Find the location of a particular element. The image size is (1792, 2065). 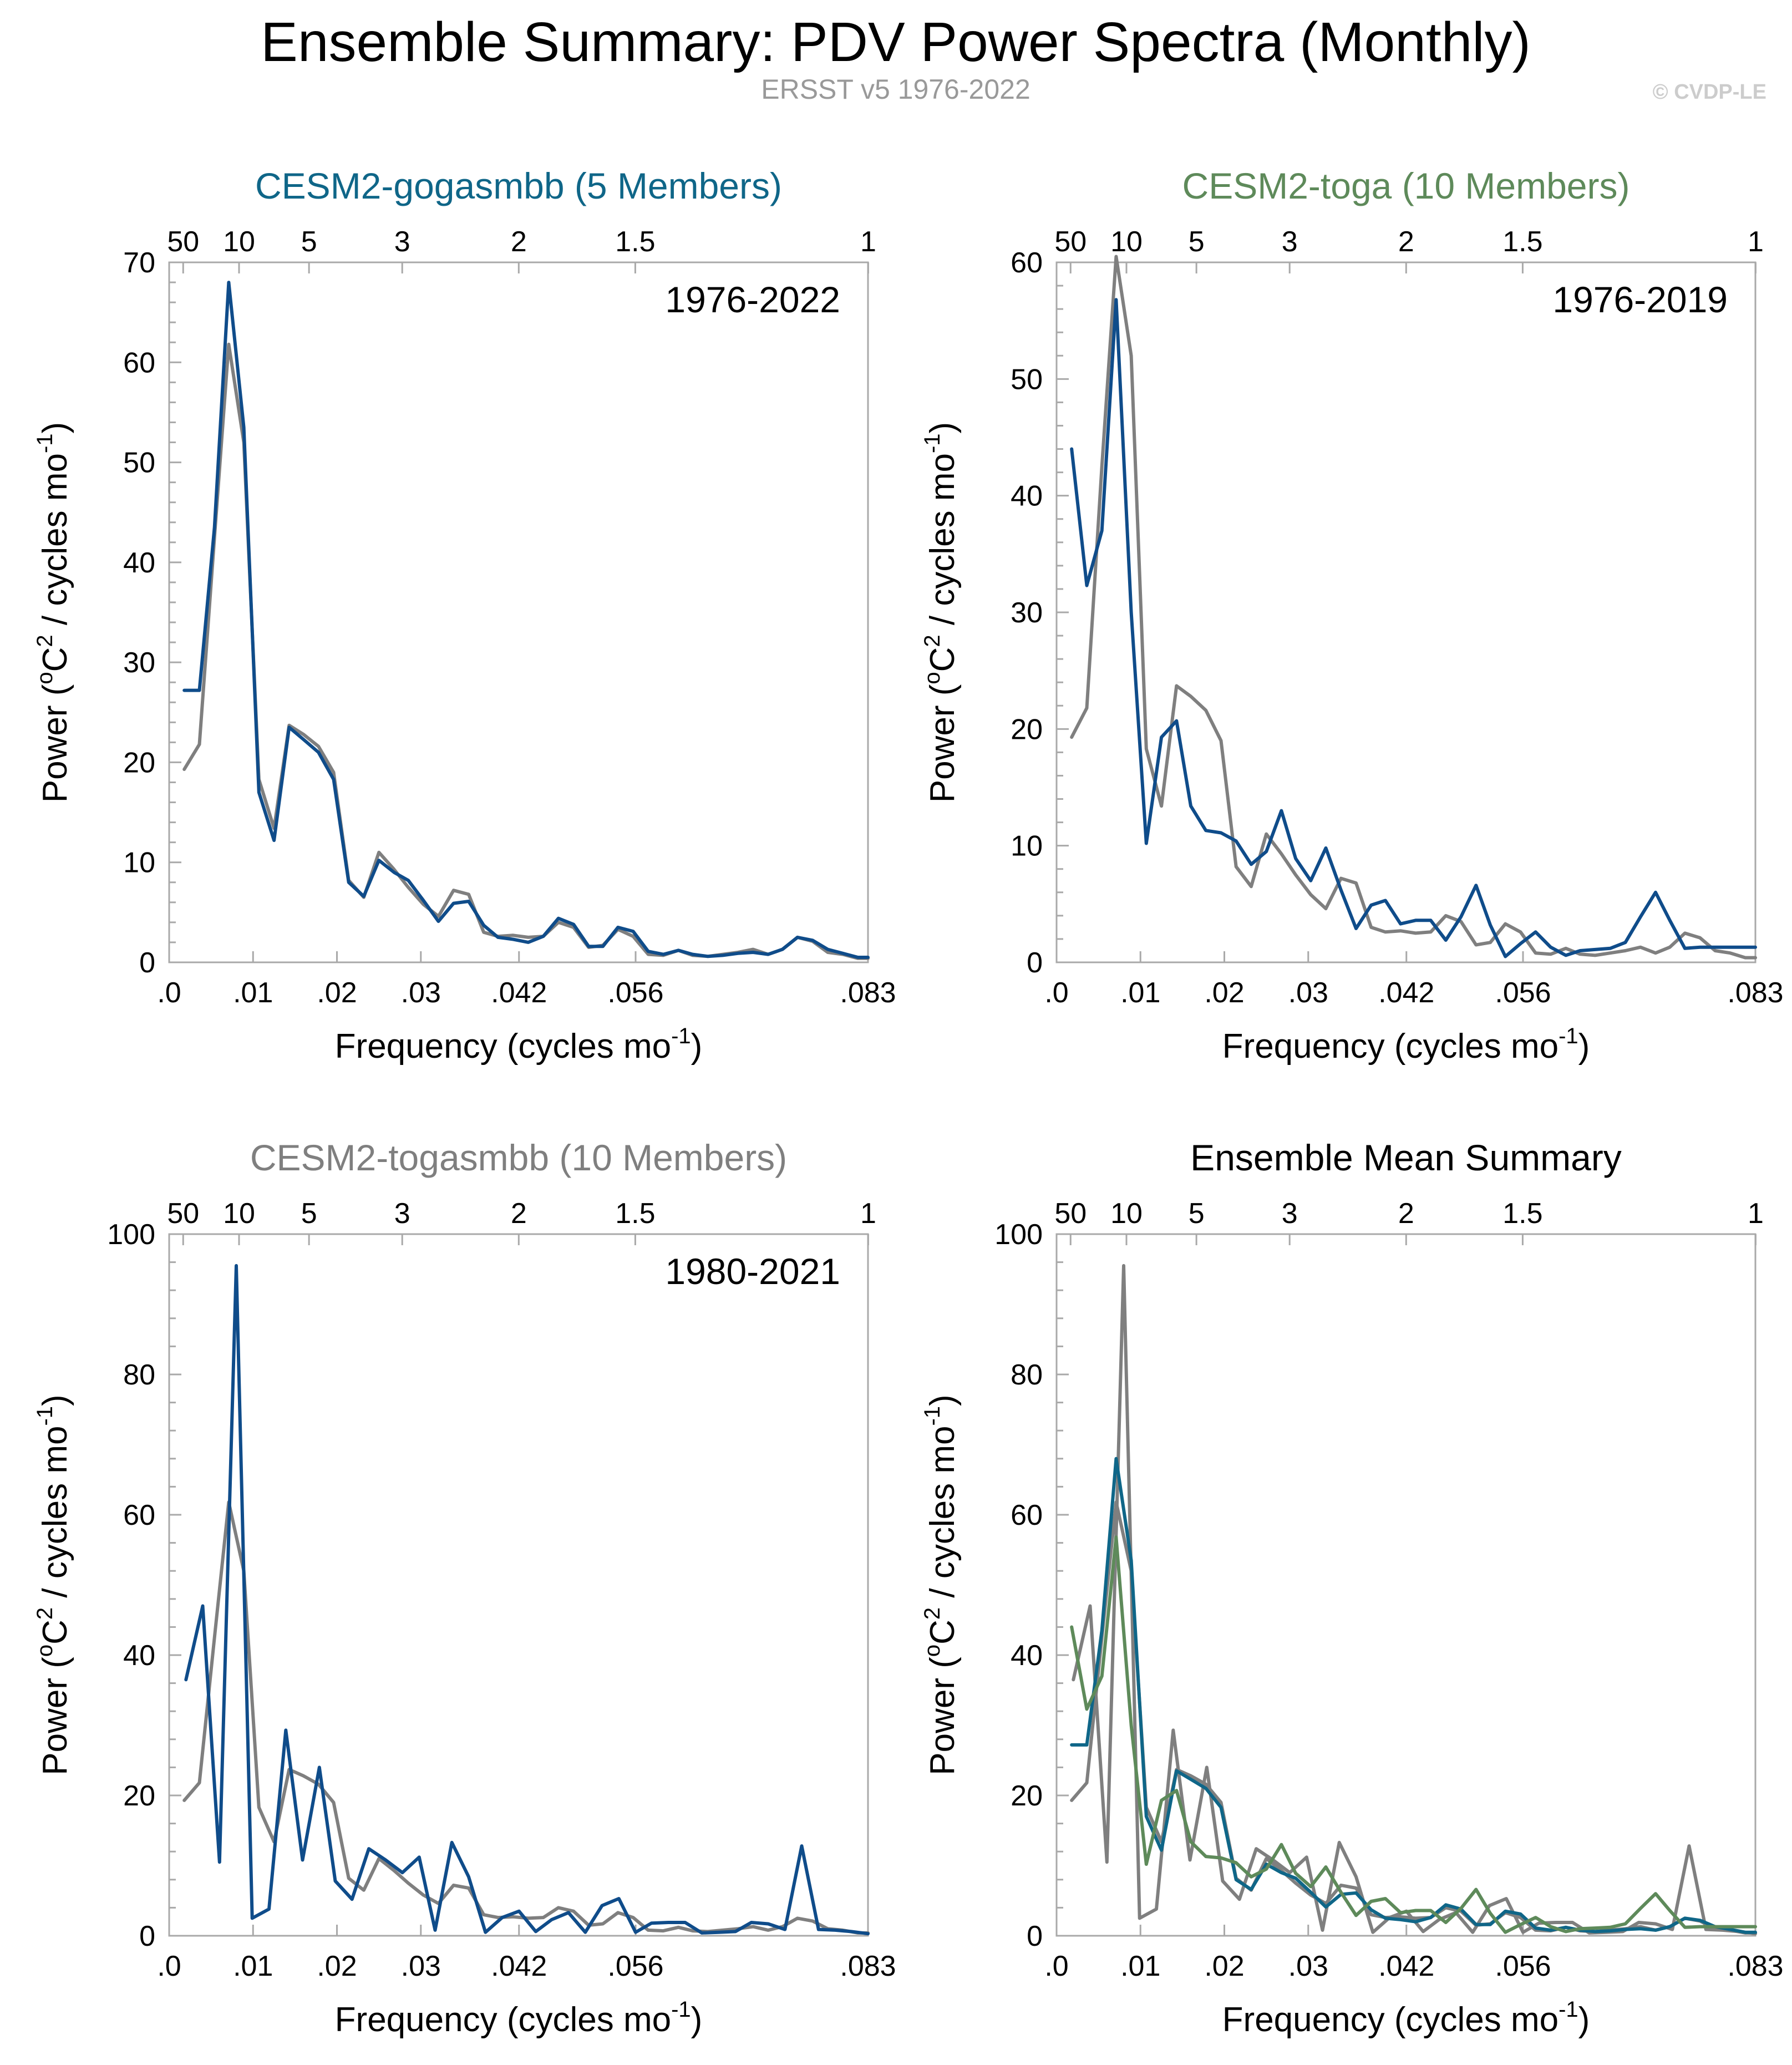

y-tick-label: 80 is located at coordinates (139, 1375).